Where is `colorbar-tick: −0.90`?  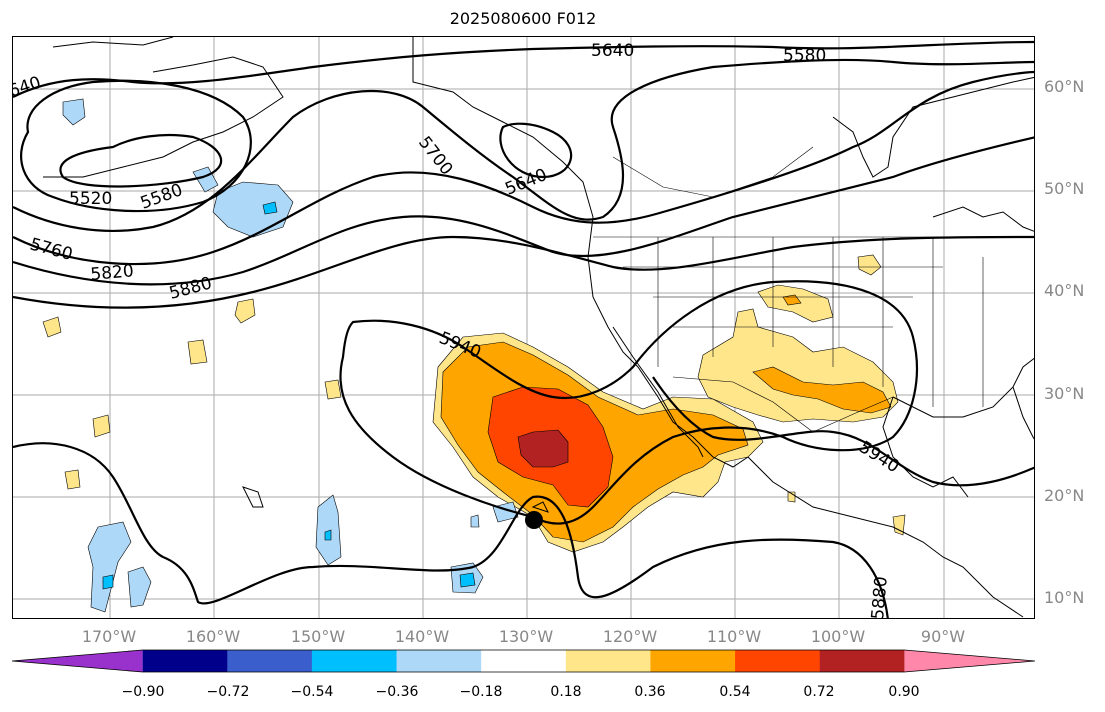
colorbar-tick: −0.90 is located at coordinates (143, 692).